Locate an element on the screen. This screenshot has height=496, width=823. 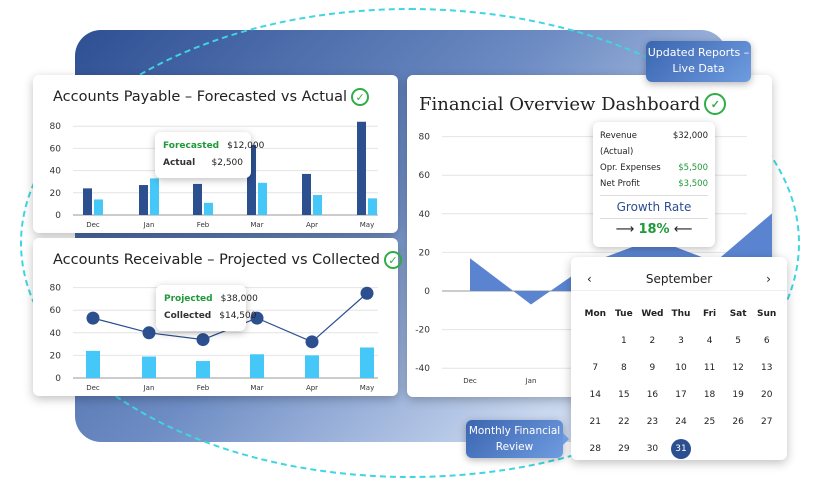
x-tick-label: Jan is located at coordinates (149, 225).